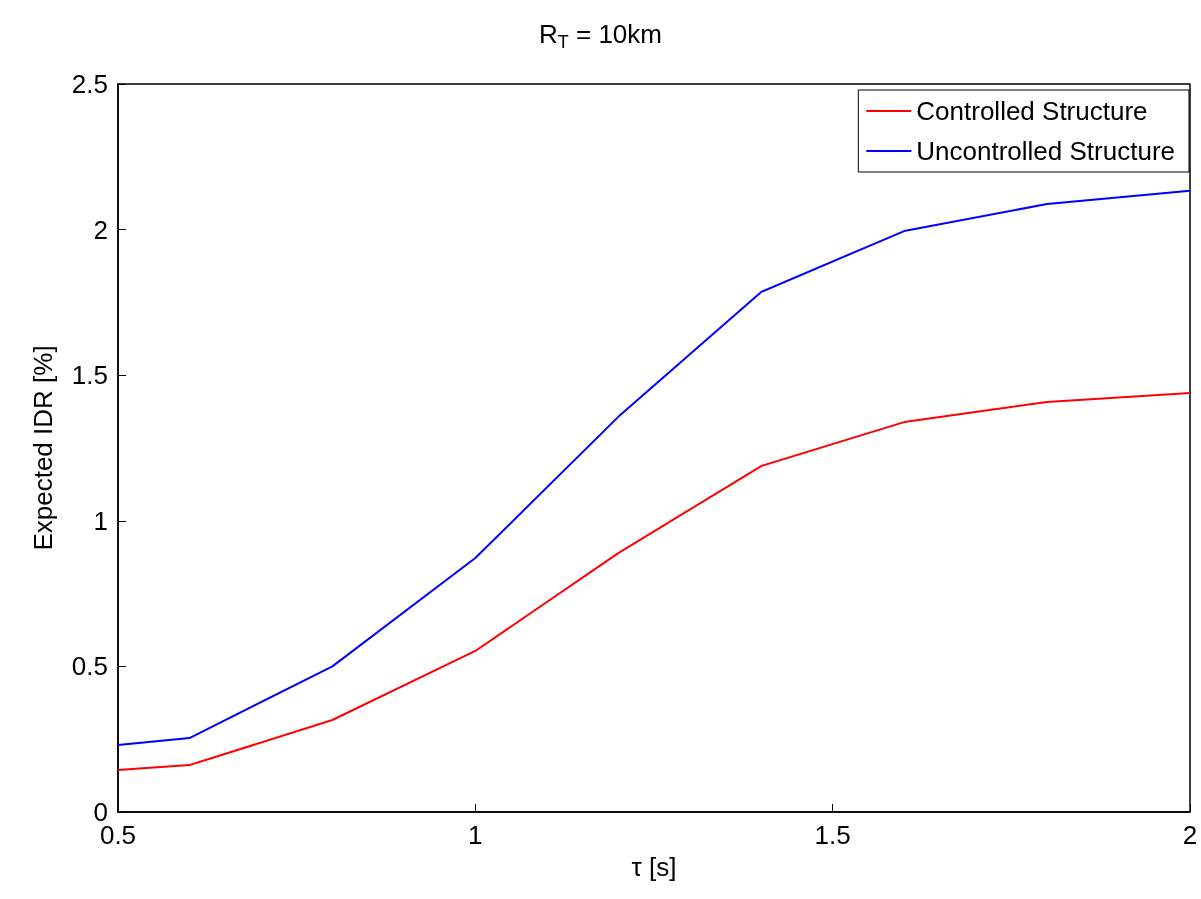 The image size is (1201, 899). I want to click on x-axis-title: τ [s], so click(654, 867).